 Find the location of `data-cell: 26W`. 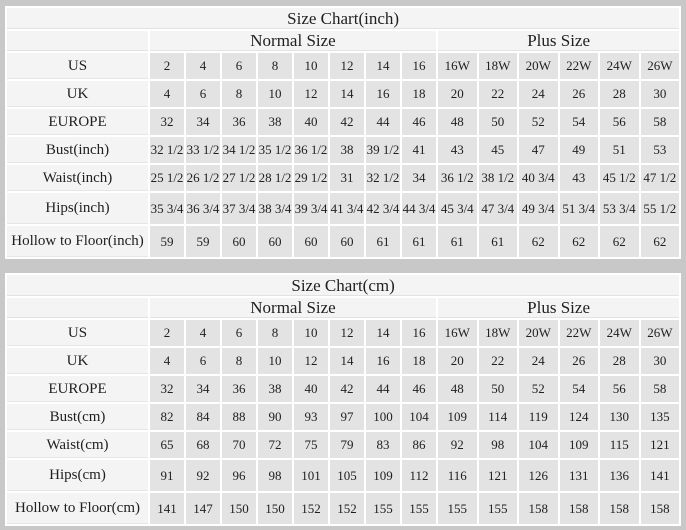

data-cell: 26W is located at coordinates (660, 66).